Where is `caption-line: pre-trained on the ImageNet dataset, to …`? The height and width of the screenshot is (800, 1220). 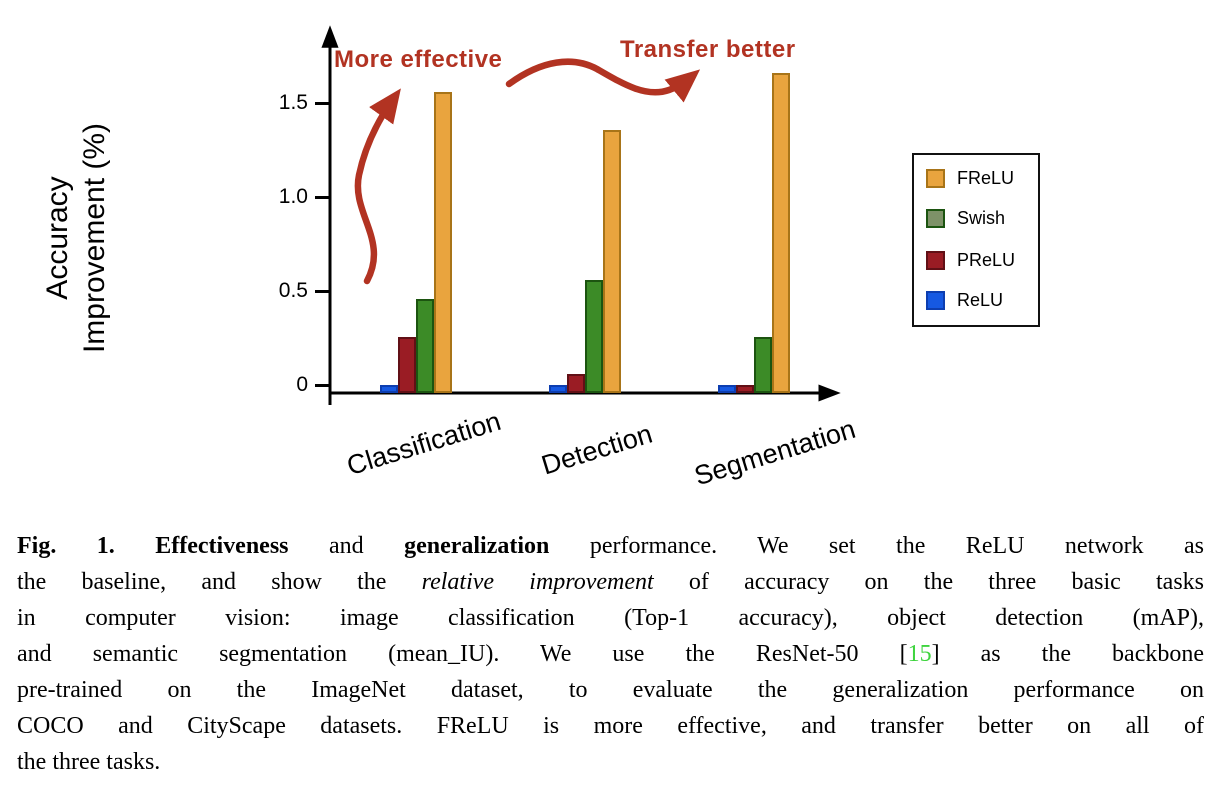
caption-line: pre-trained on the ImageNet dataset, to … is located at coordinates (610, 690).